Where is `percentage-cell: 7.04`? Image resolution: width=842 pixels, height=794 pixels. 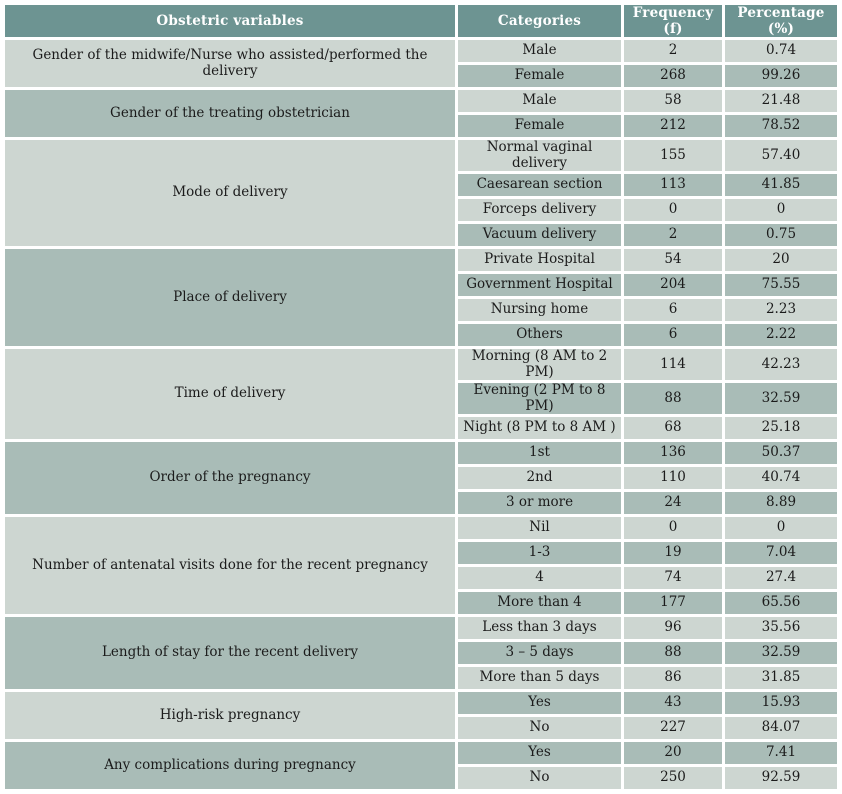 percentage-cell: 7.04 is located at coordinates (781, 553).